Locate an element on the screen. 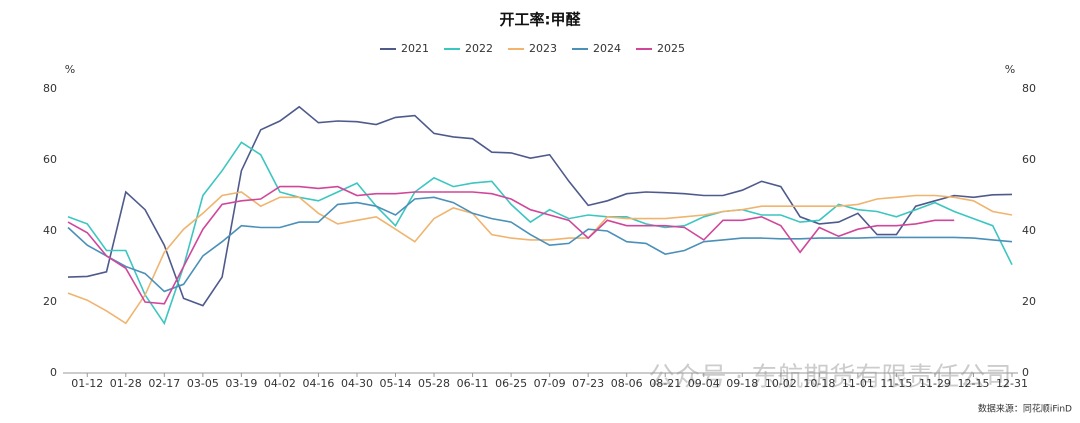  x-tick-label: 12-31 is located at coordinates (1012, 383).